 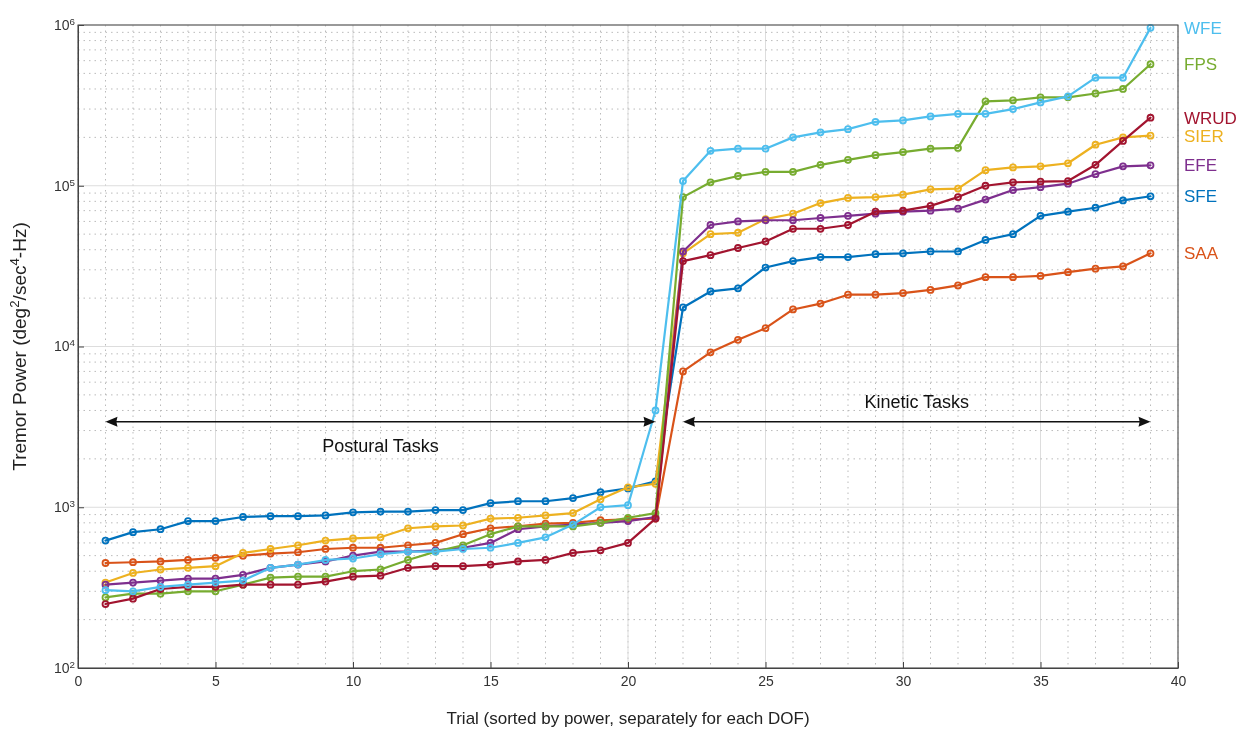 What do you see at coordinates (1041, 681) in the screenshot?
I see `x-tick-label: 35` at bounding box center [1041, 681].